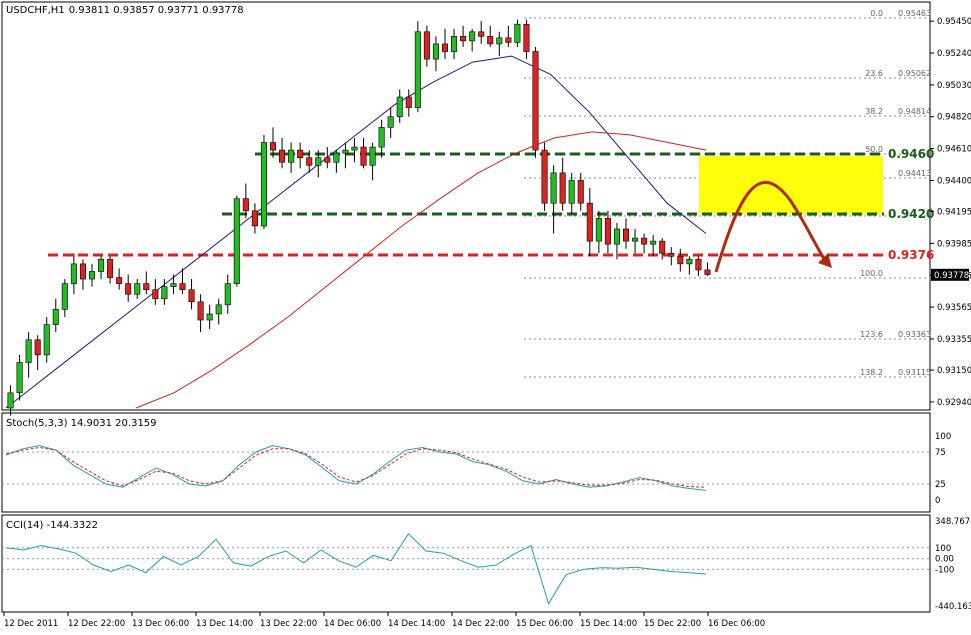 The image size is (971, 635). I want to click on price-tick-label: 0.94820, so click(954, 118).